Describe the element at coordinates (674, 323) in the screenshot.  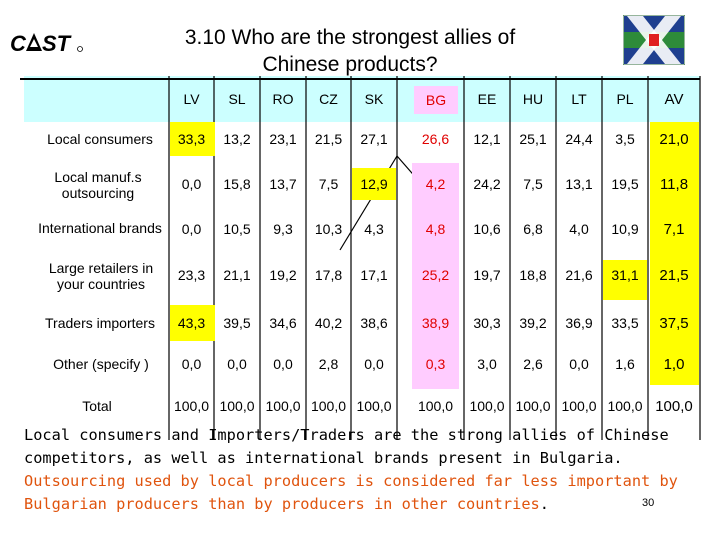
I see `table-cell: 37,5` at that location.